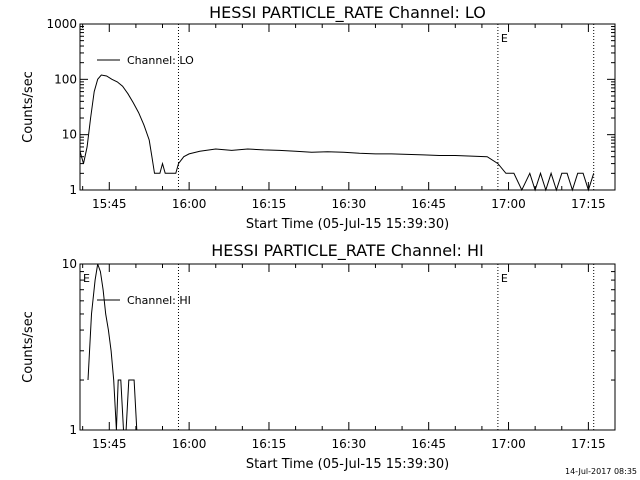 This screenshot has height=480, width=640. Describe the element at coordinates (160, 60) in the screenshot. I see `legend-label: Channel: LO` at that location.